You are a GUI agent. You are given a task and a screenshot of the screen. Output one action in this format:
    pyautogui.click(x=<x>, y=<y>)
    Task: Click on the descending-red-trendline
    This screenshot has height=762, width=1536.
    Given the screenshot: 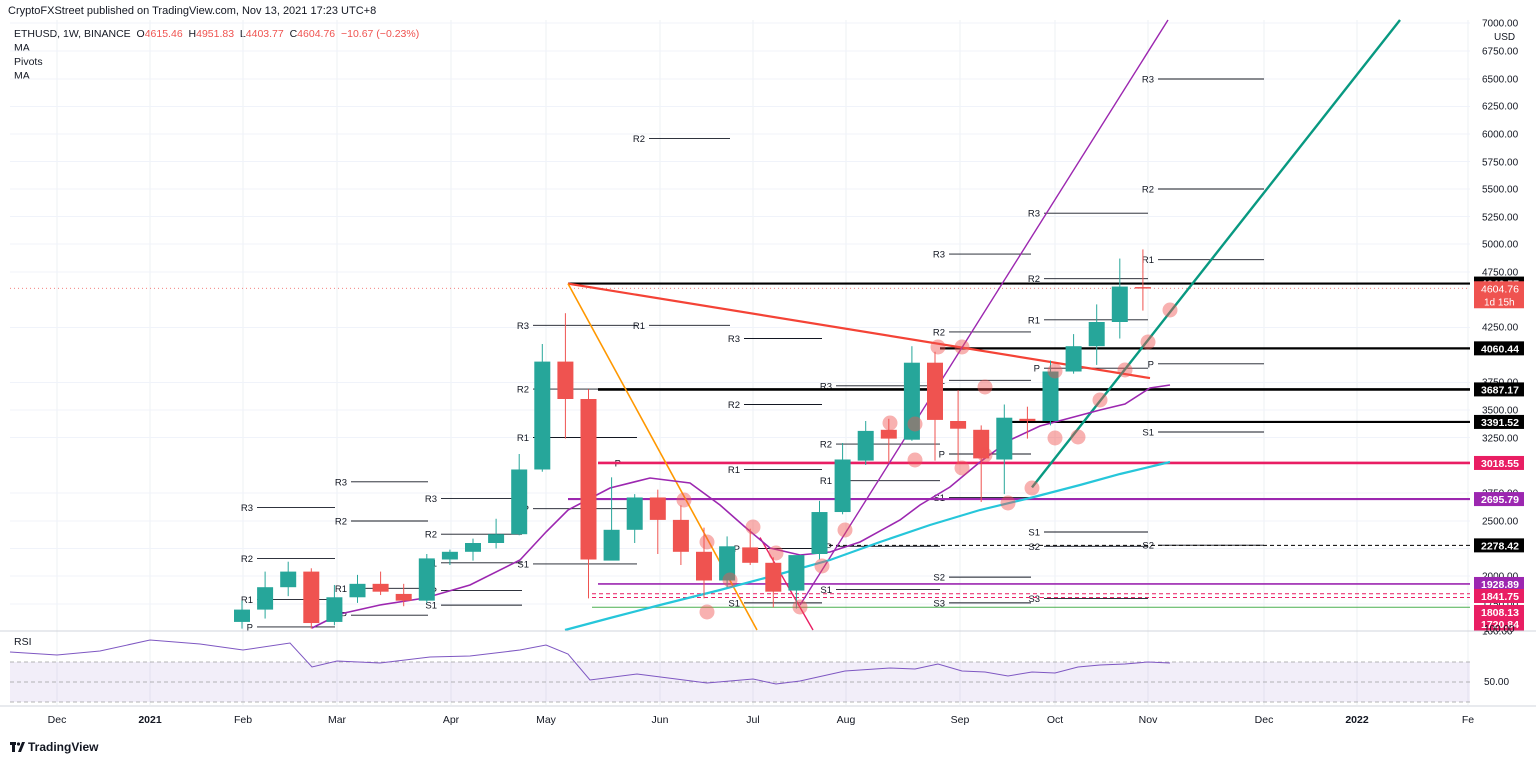 What is the action you would take?
    pyautogui.click(x=859, y=331)
    